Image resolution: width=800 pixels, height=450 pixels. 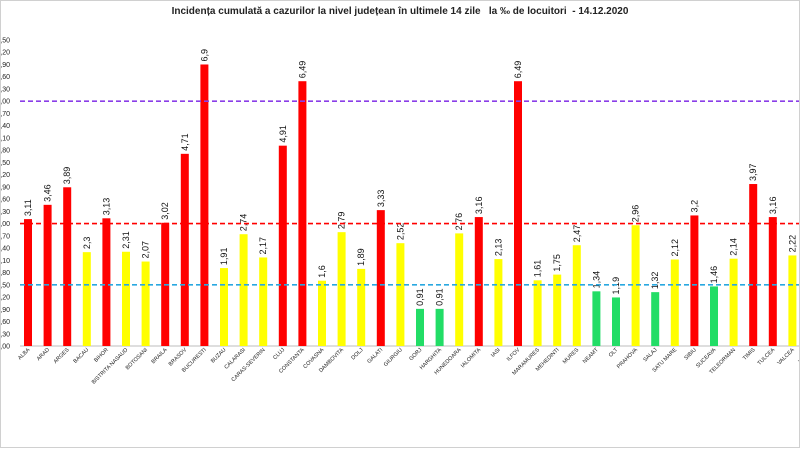 I want to click on category-label: PRAHOVA, so click(x=627, y=358).